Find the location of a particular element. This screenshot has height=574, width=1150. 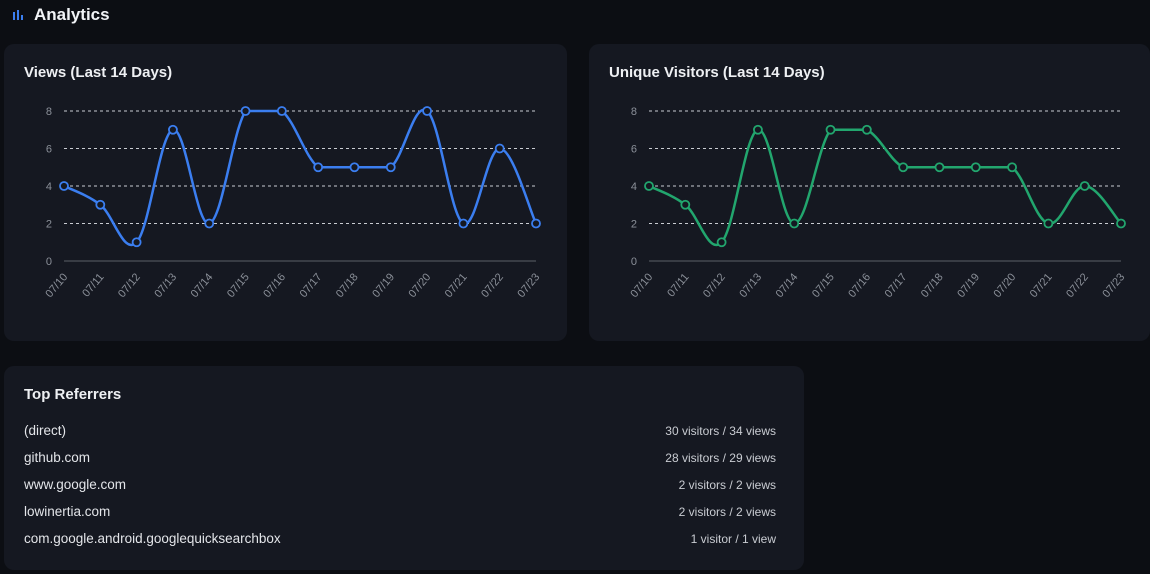

referrer-name: (direct) is located at coordinates (45, 430).